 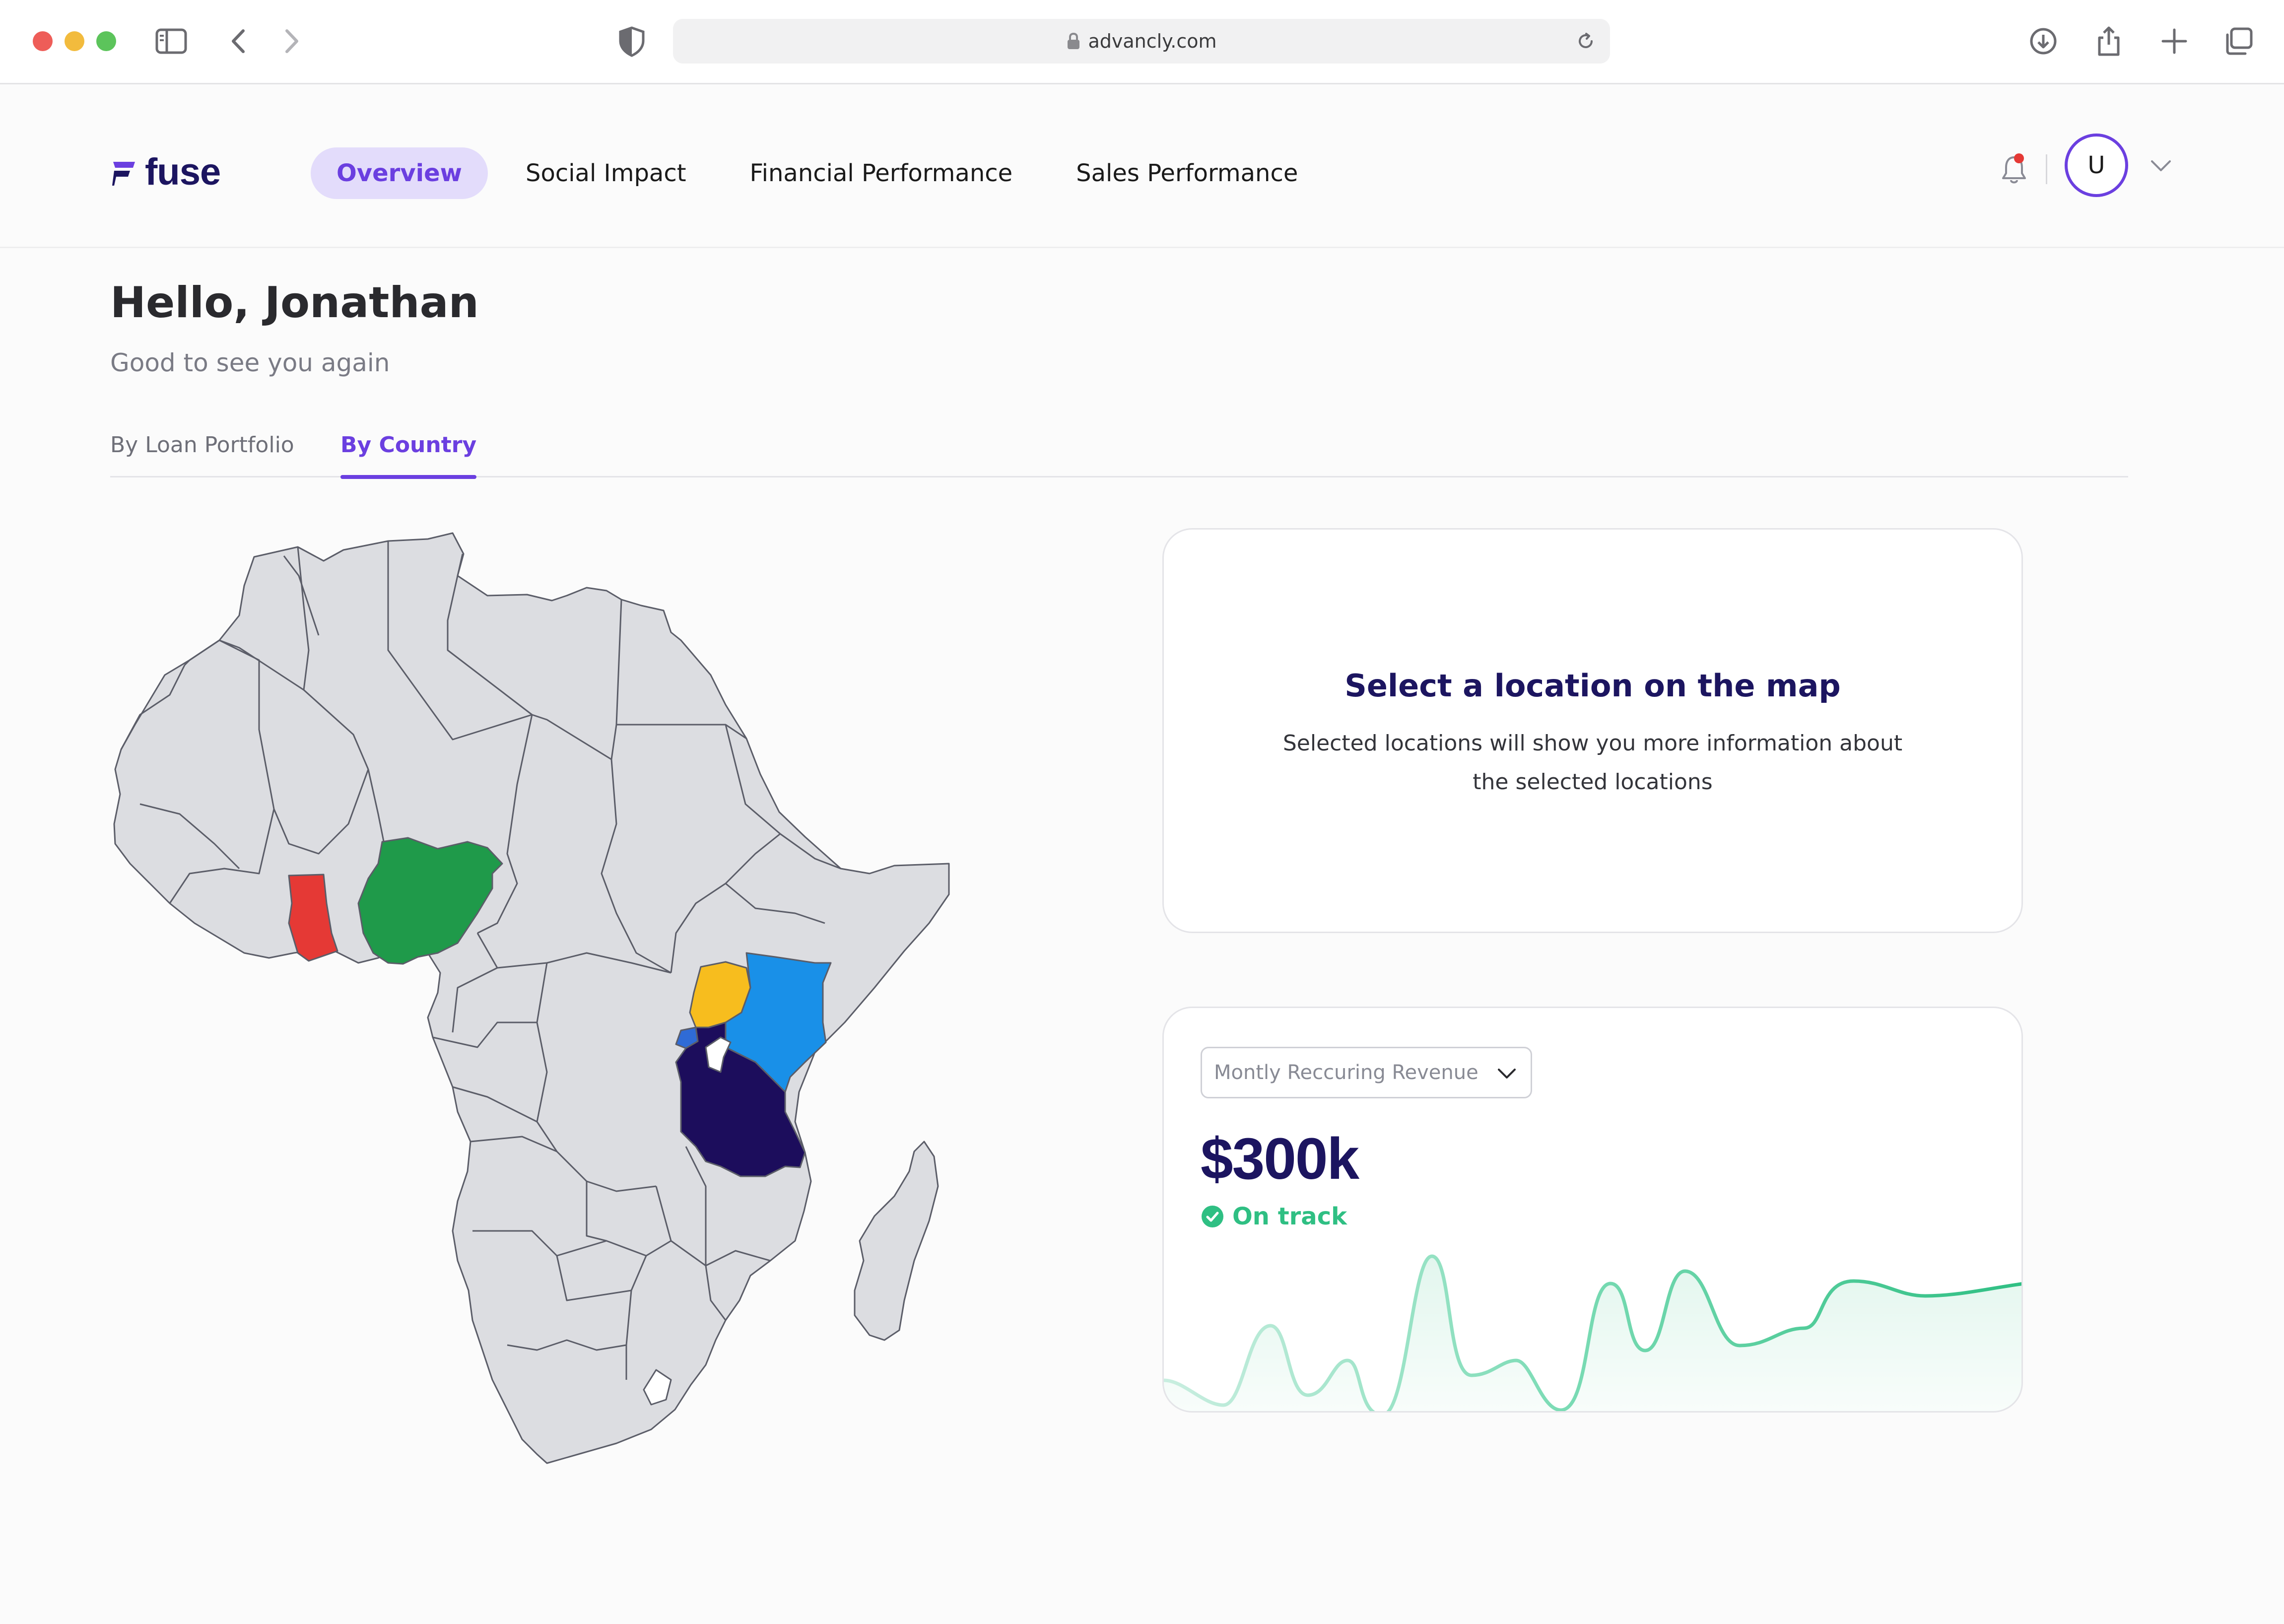 I want to click on fuse-logo-icon, so click(x=123, y=173).